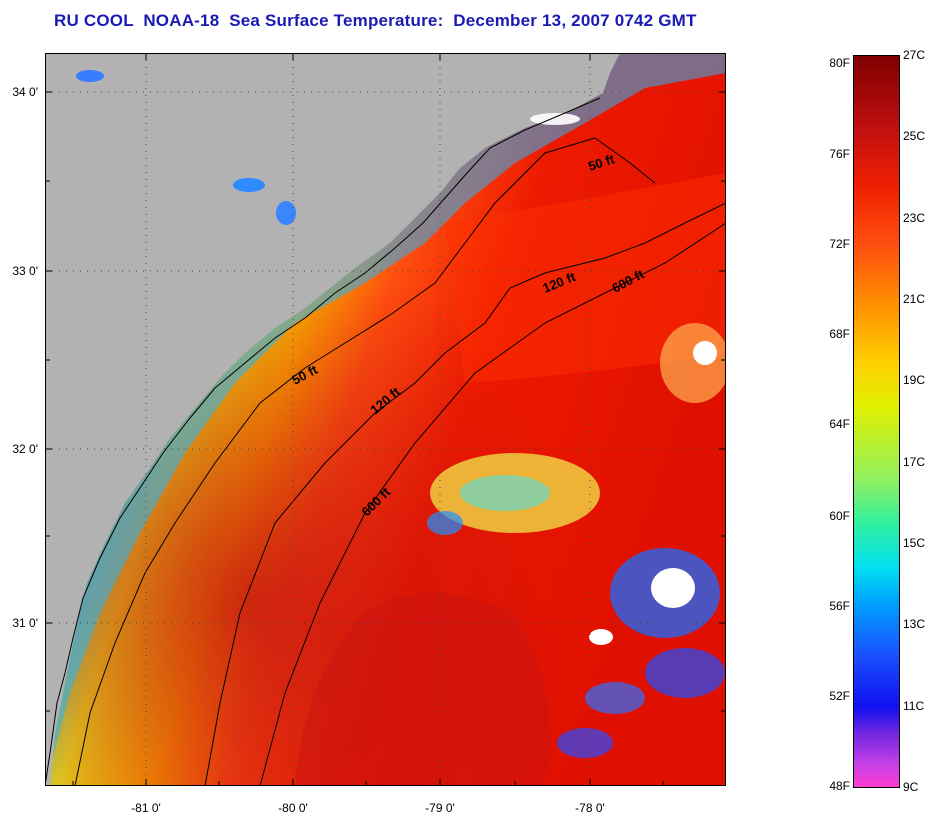 This screenshot has width=928, height=817. I want to click on colorbar-c-label: 13C, so click(914, 624).